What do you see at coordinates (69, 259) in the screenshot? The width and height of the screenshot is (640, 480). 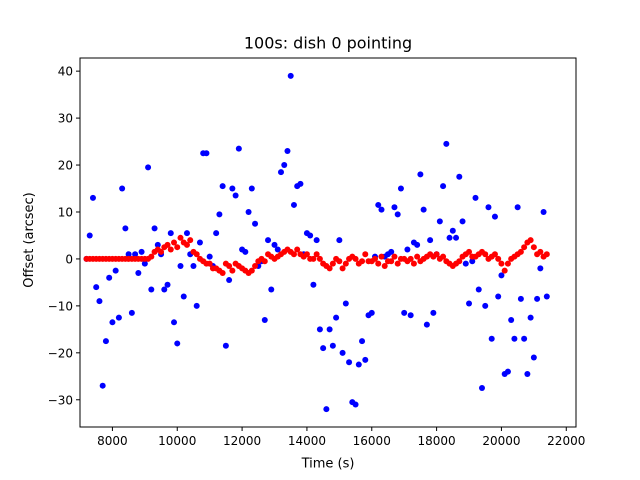 I see `y-tick-label: 0` at bounding box center [69, 259].